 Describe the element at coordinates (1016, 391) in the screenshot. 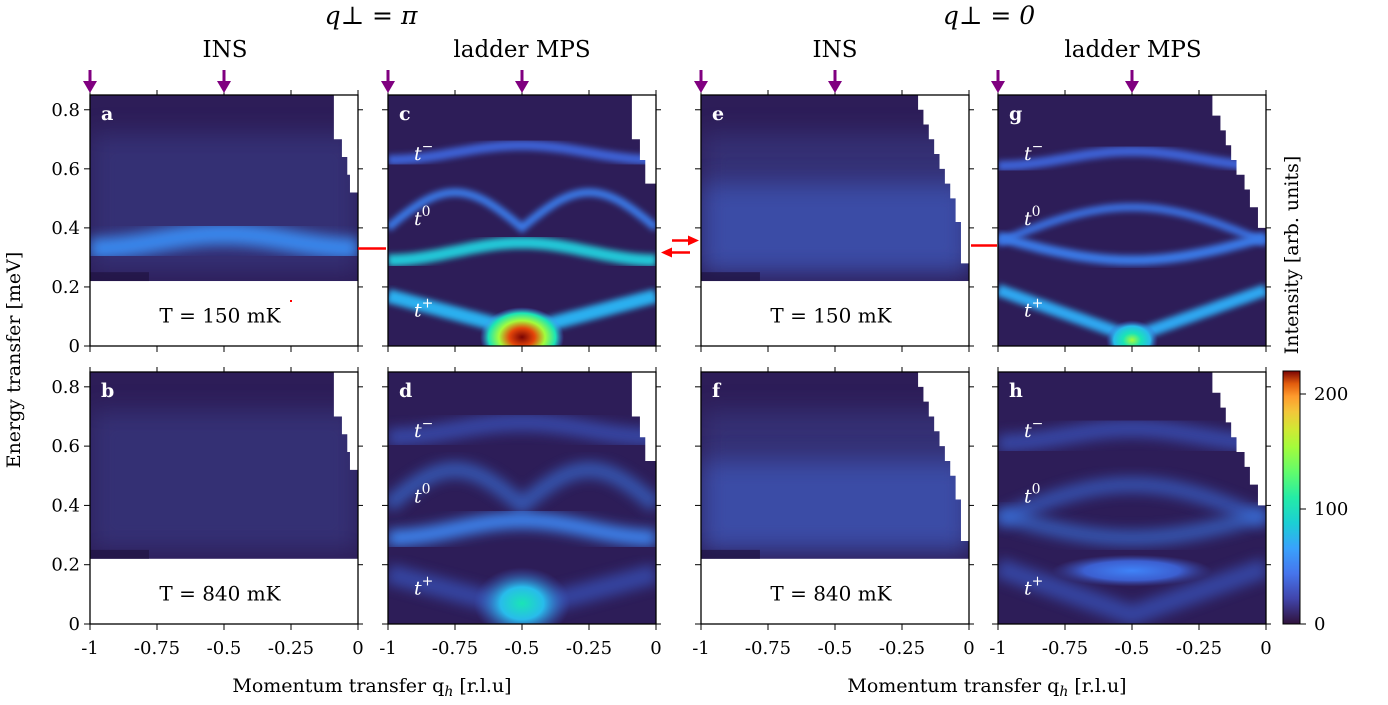

I see `panel-label-h: h` at that location.